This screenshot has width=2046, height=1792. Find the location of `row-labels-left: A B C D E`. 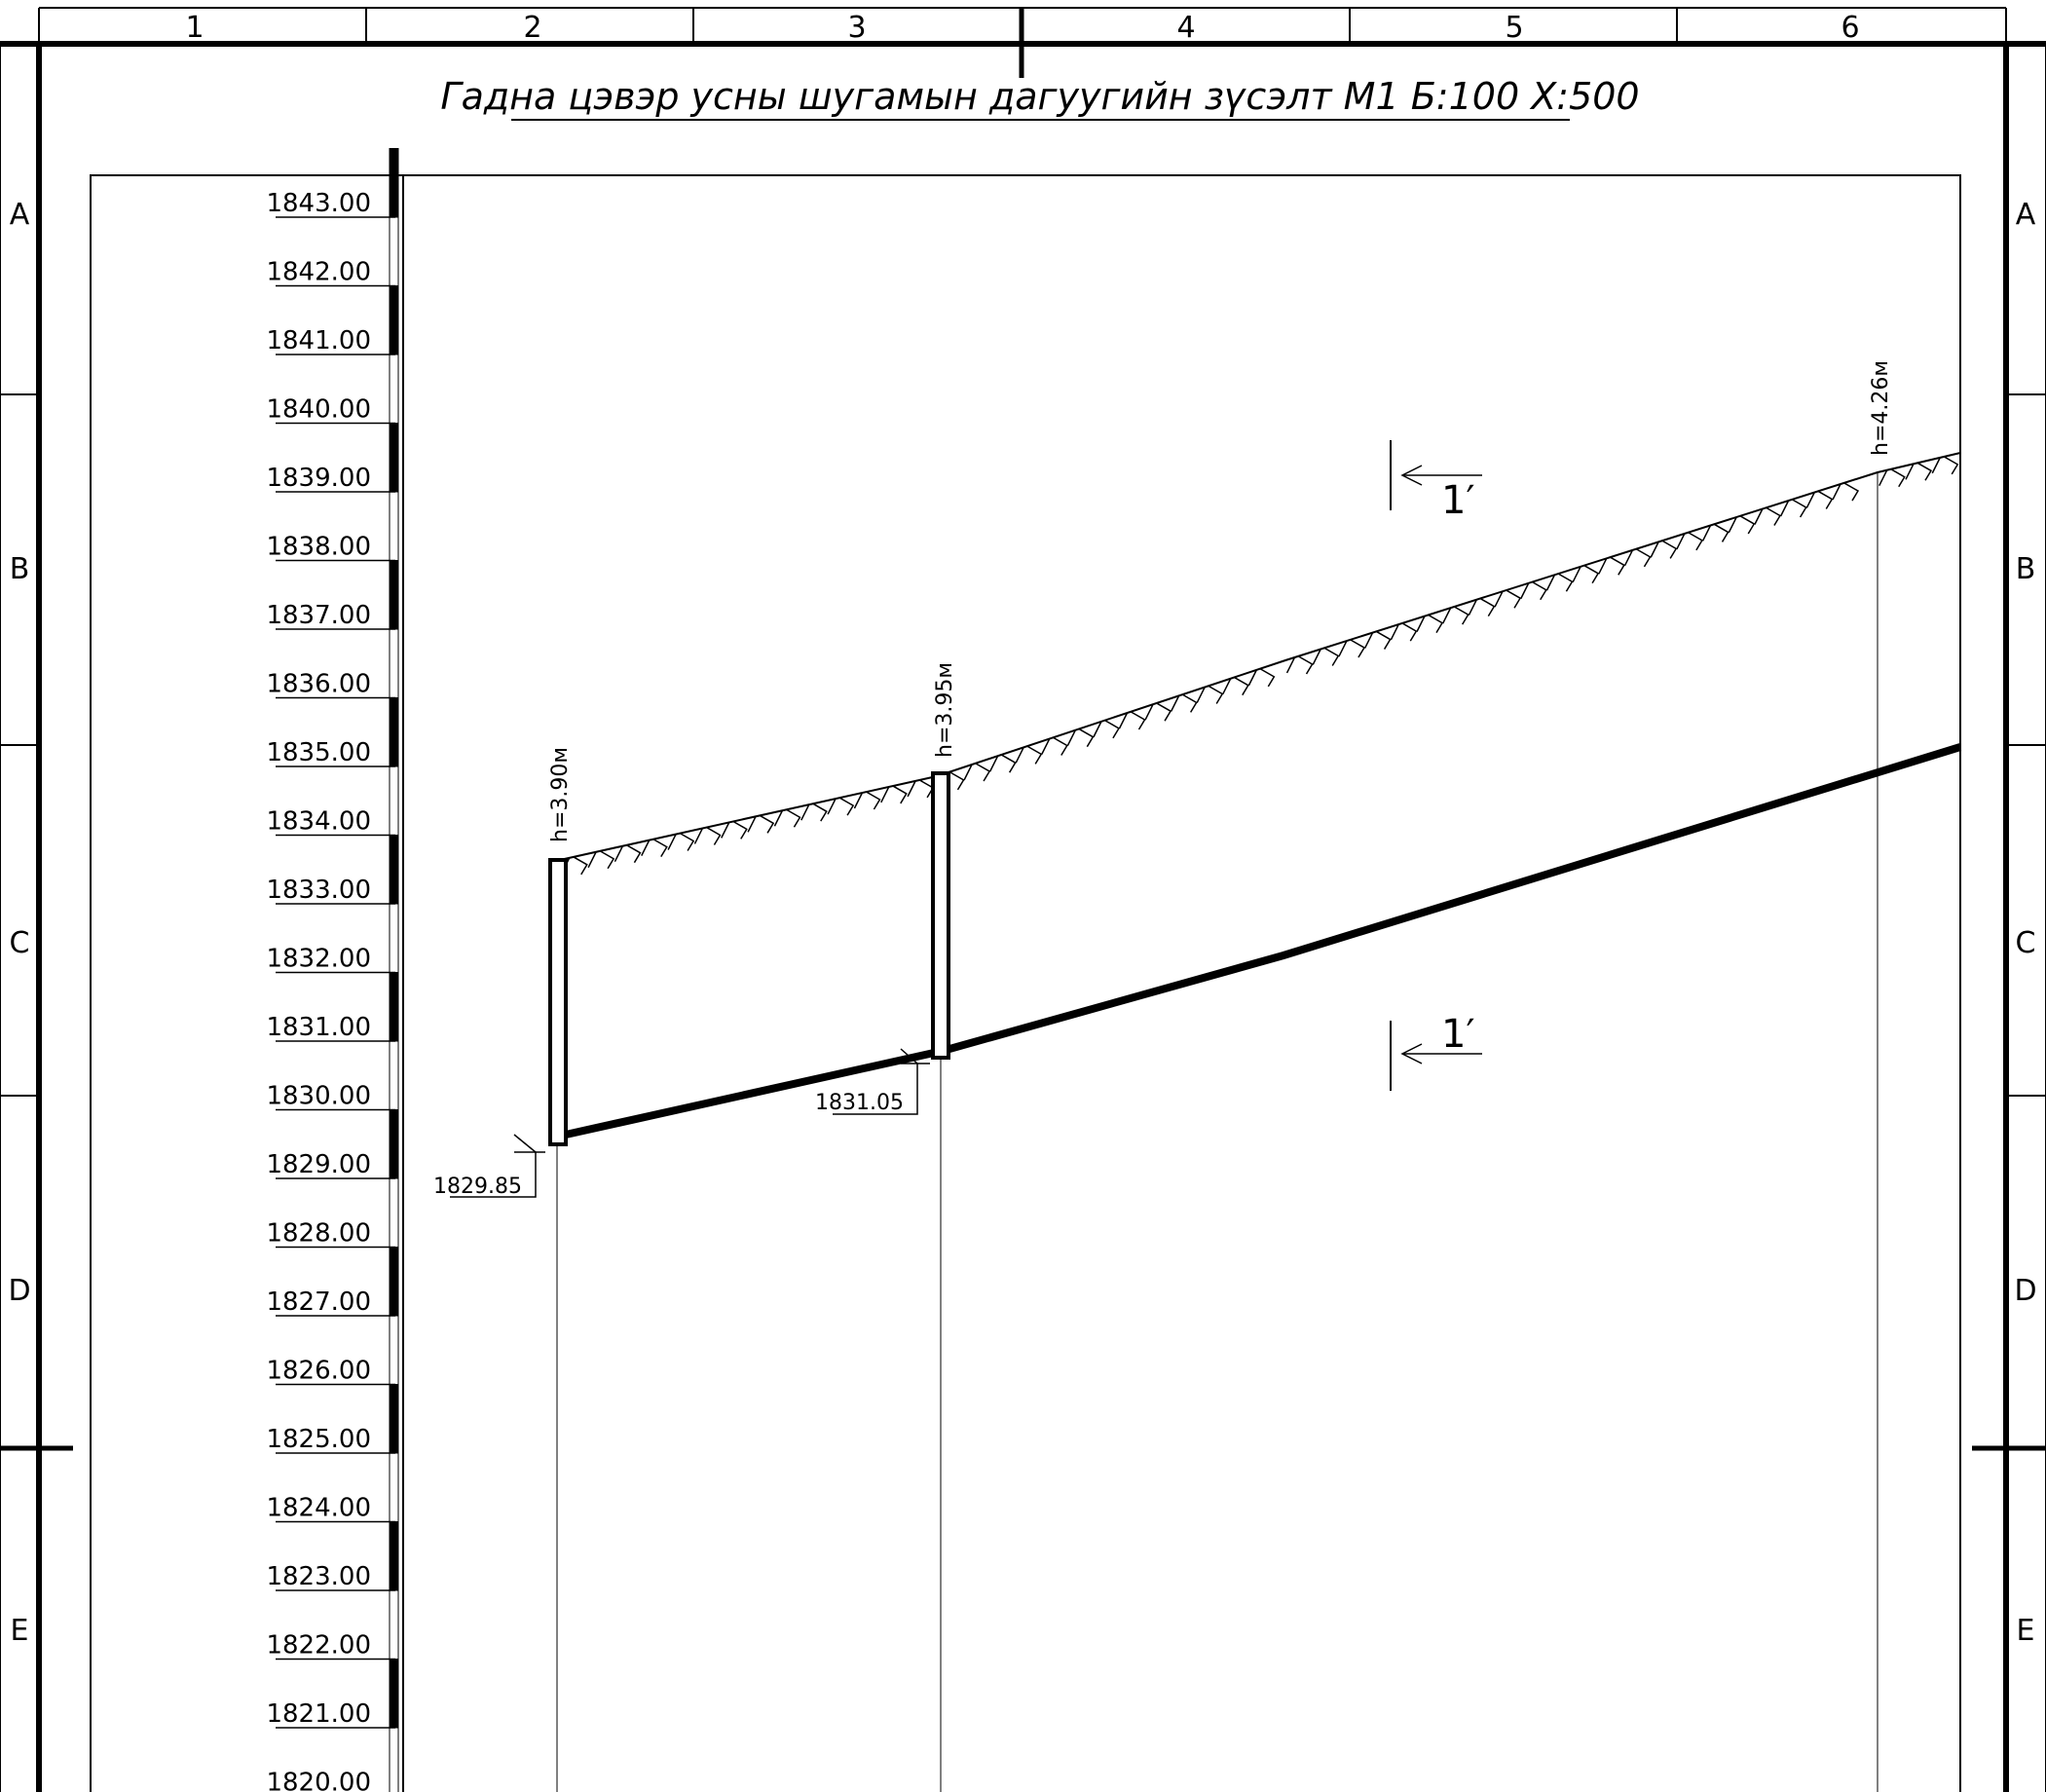

row-labels-left: A B C D E is located at coordinates (19, 923).